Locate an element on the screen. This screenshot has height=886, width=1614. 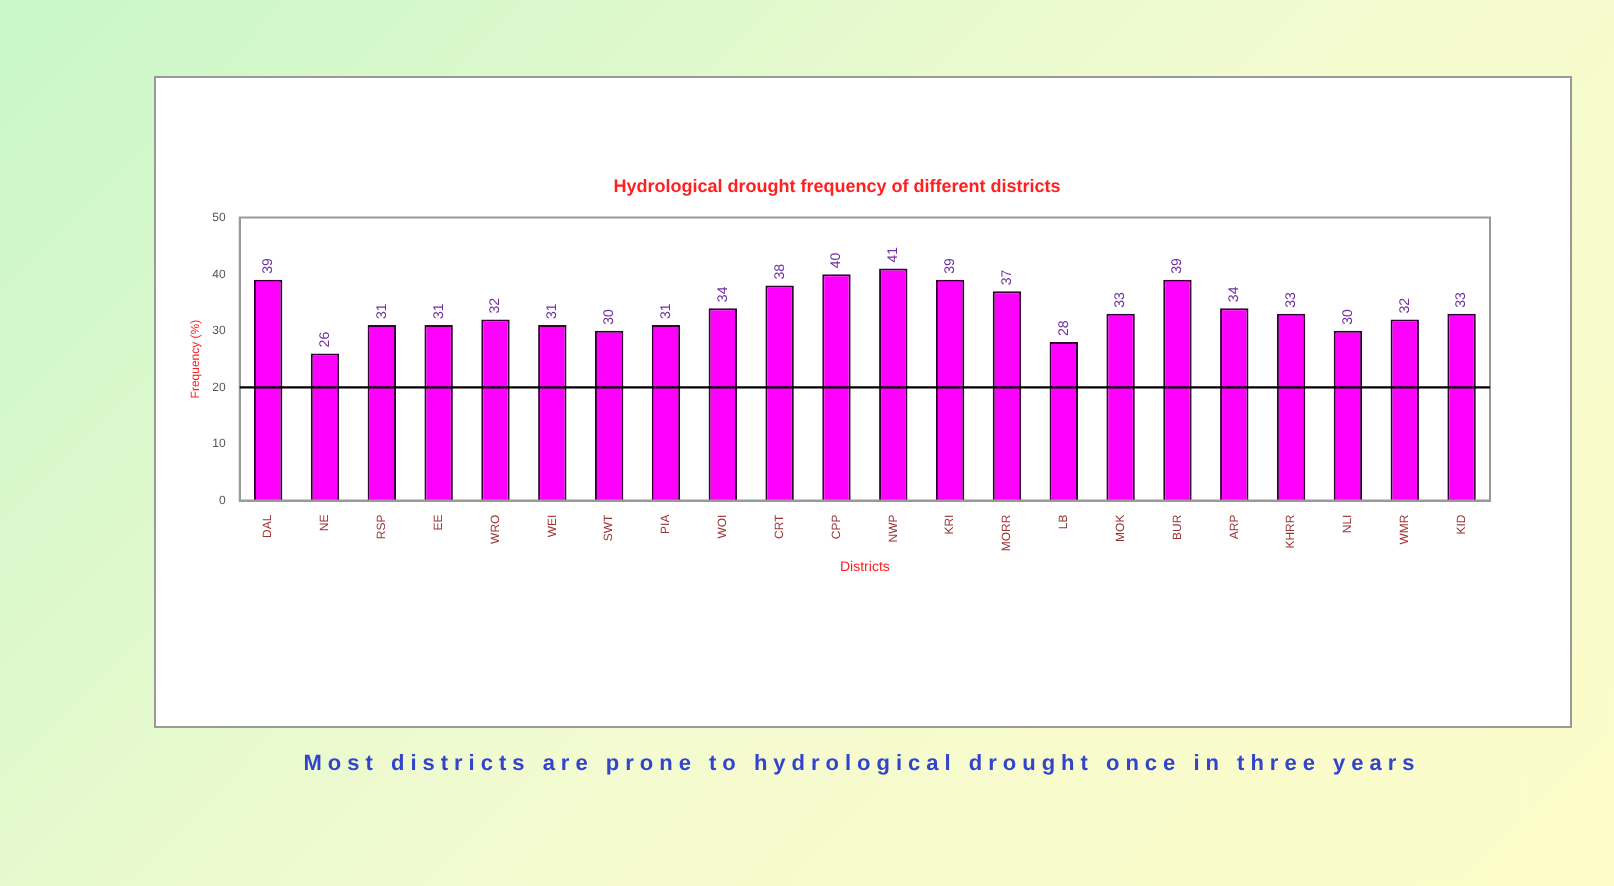
text: Most districts are prone to hydrological drought once in three years is located at coordinates (862, 764).